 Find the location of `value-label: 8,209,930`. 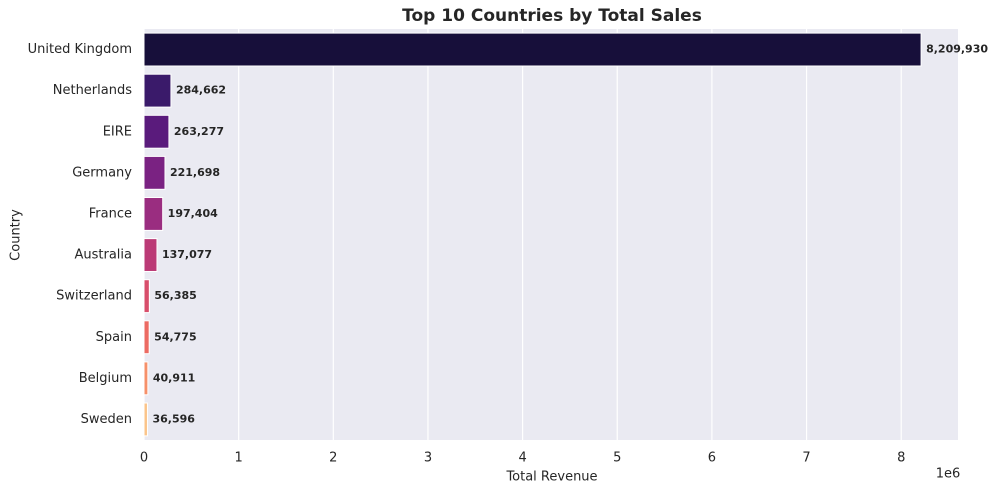

value-label: 8,209,930 is located at coordinates (957, 49).